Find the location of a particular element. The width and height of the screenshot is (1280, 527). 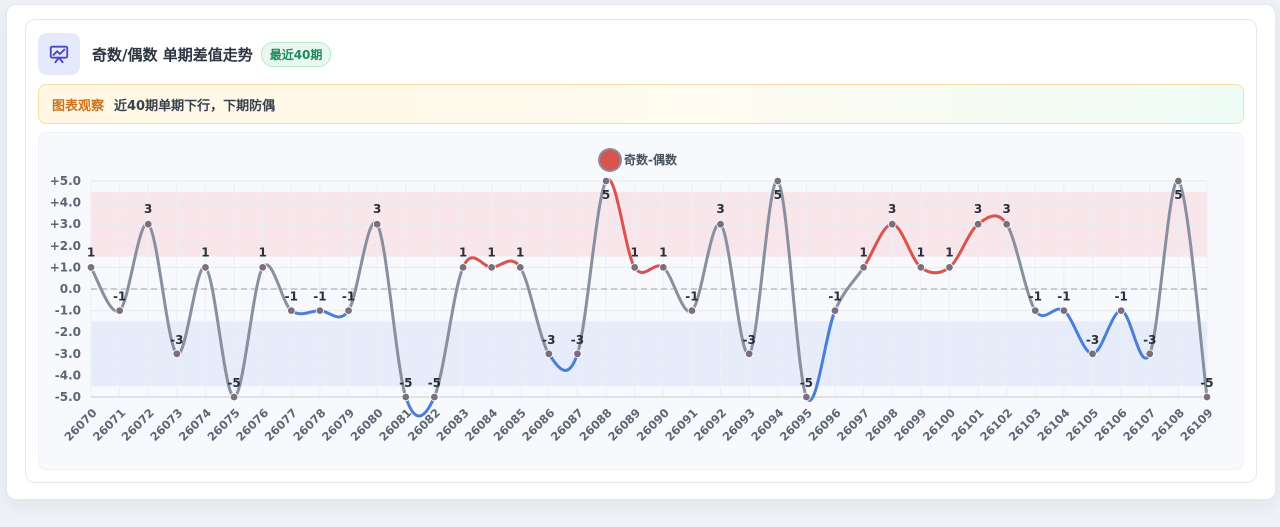

legend-swatch is located at coordinates (610, 160).